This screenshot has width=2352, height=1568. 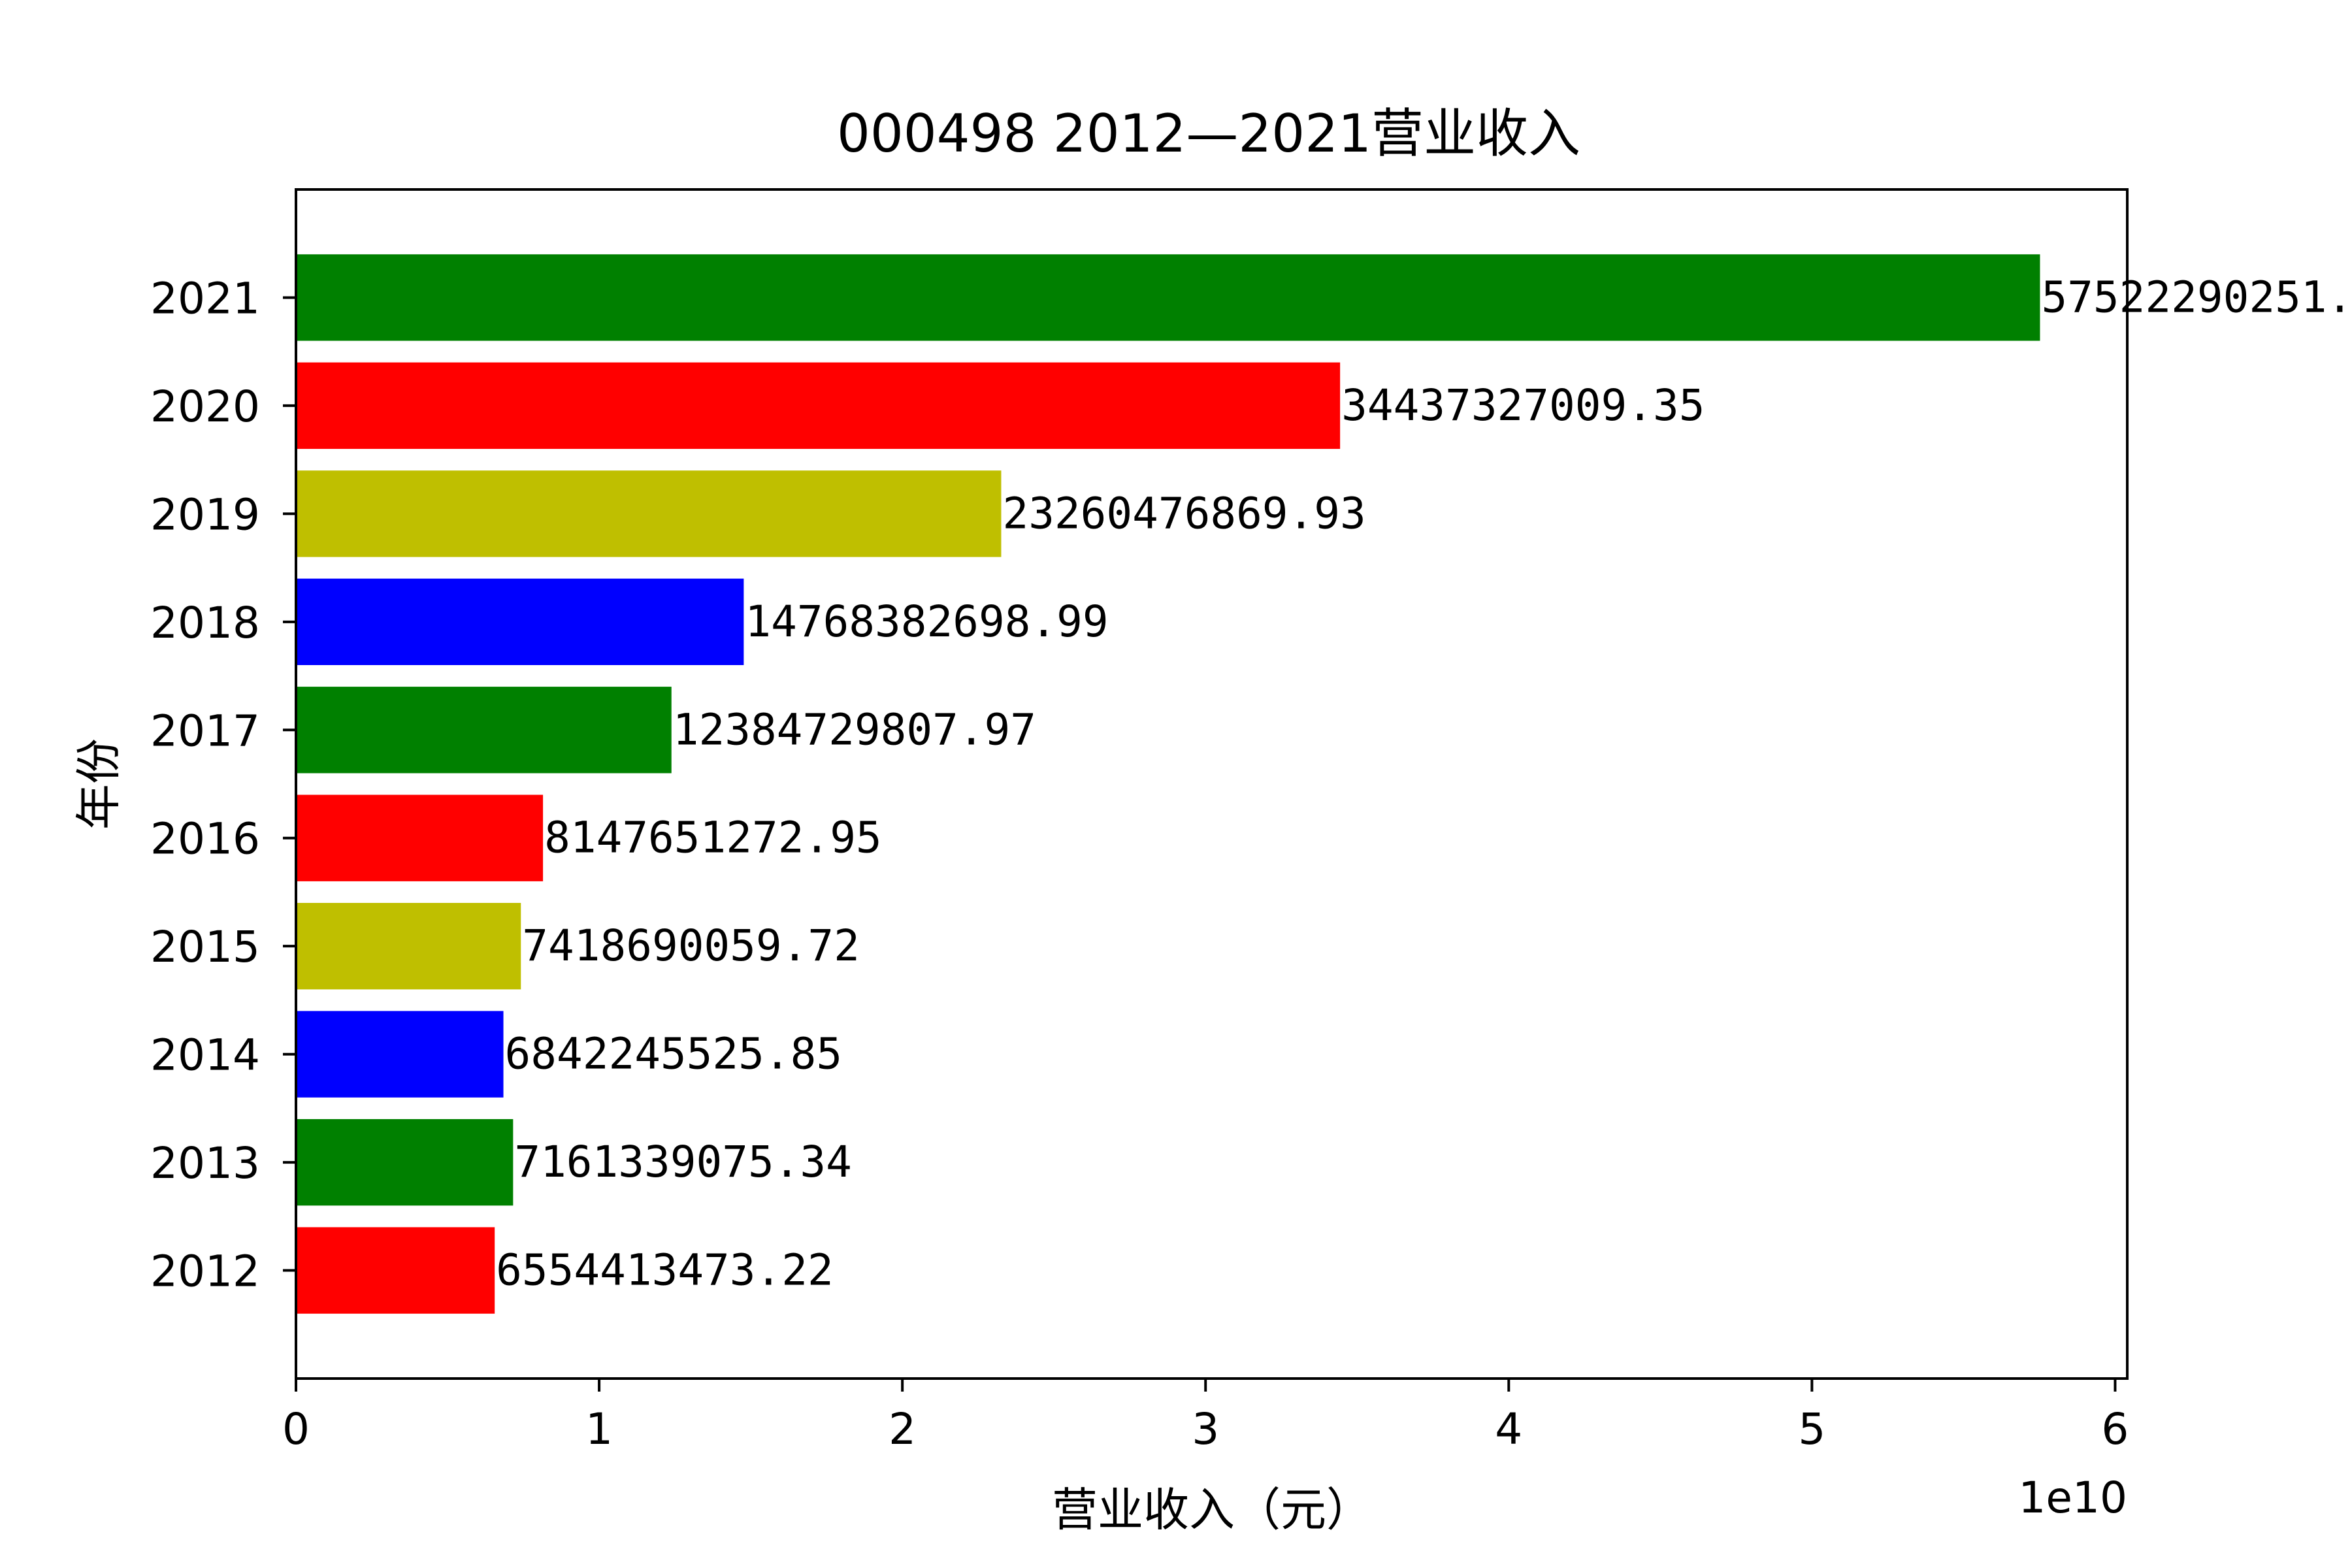 I want to click on y-tick-label-2016: 2016, so click(x=205, y=839).